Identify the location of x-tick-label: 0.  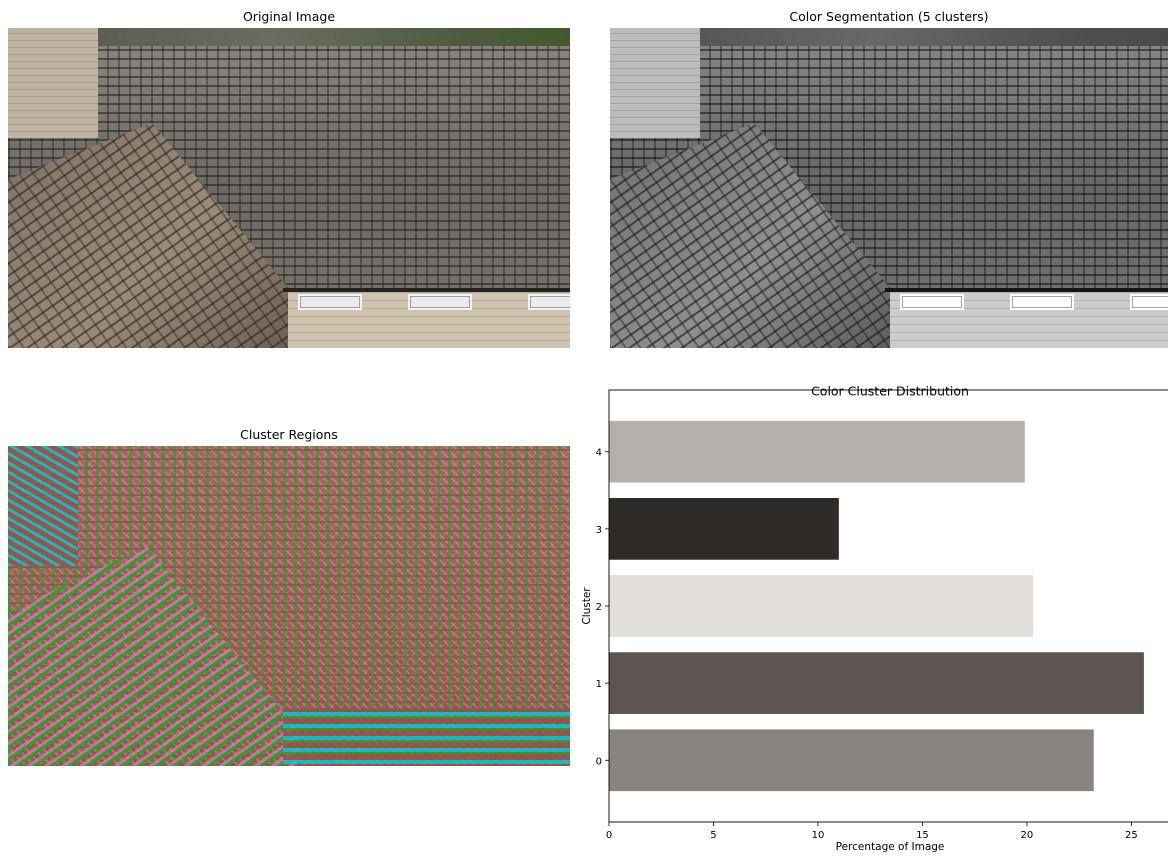
(609, 835).